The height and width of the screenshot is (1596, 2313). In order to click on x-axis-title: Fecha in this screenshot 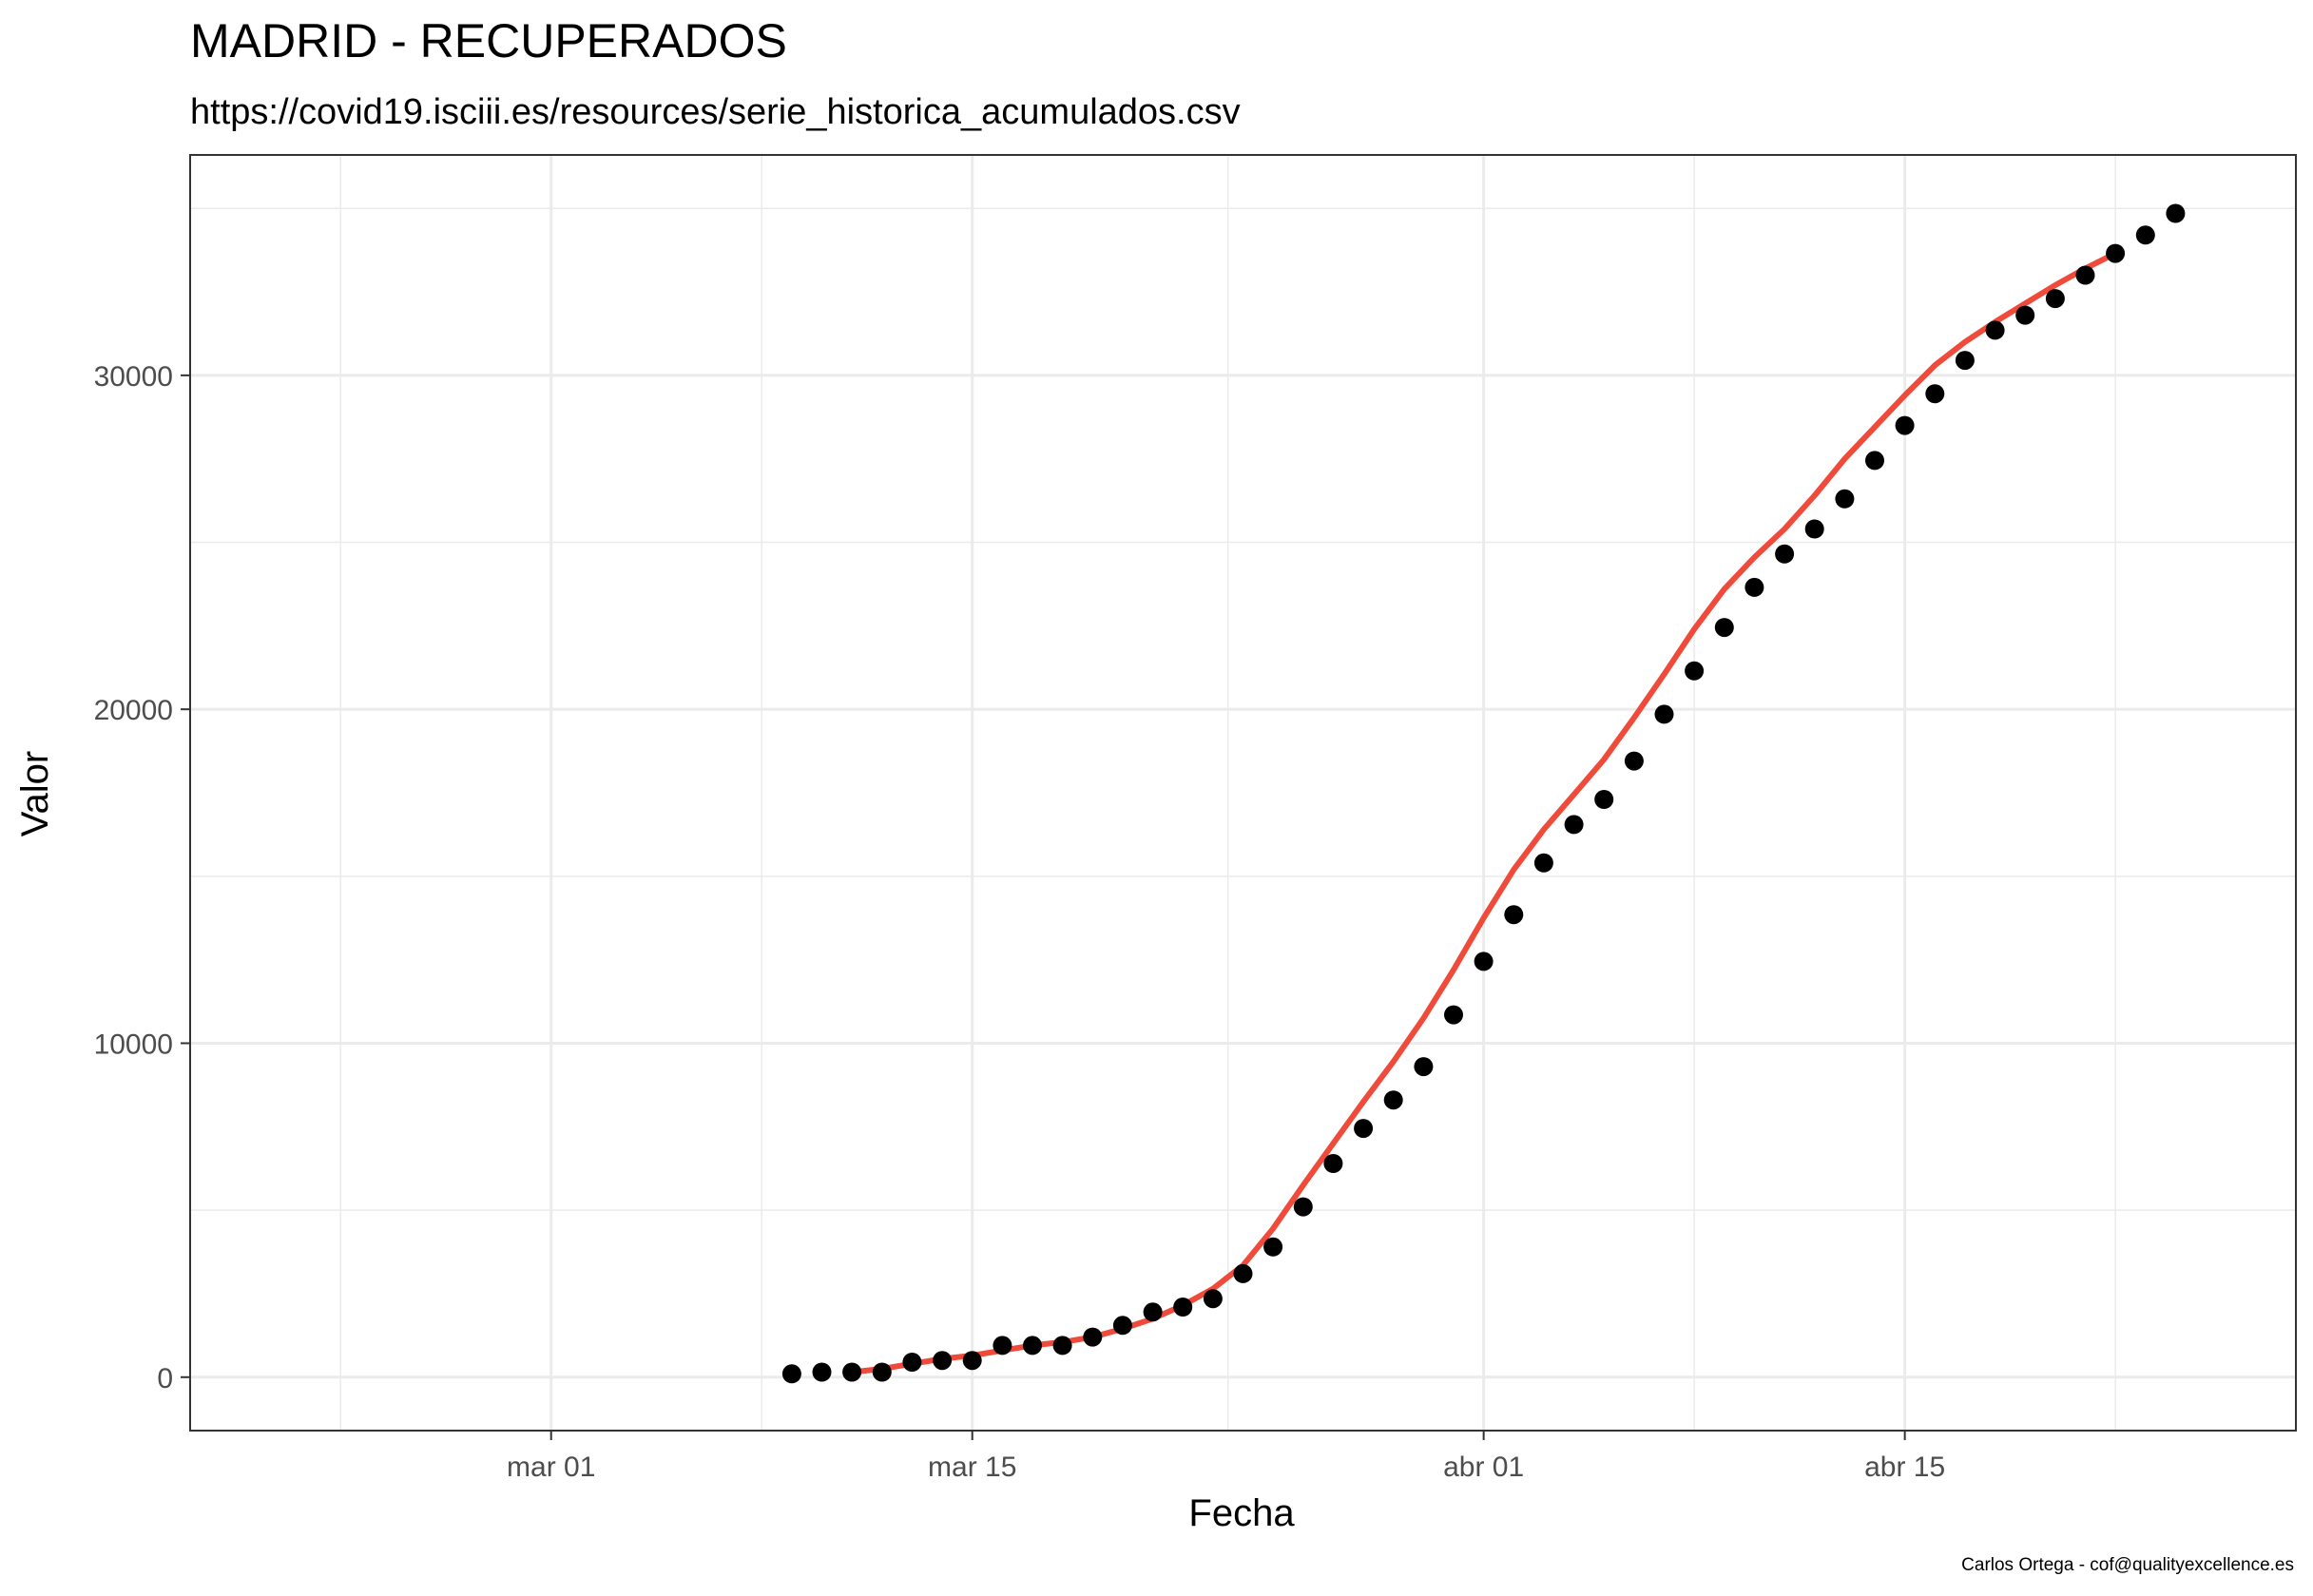, I will do `click(1241, 1513)`.